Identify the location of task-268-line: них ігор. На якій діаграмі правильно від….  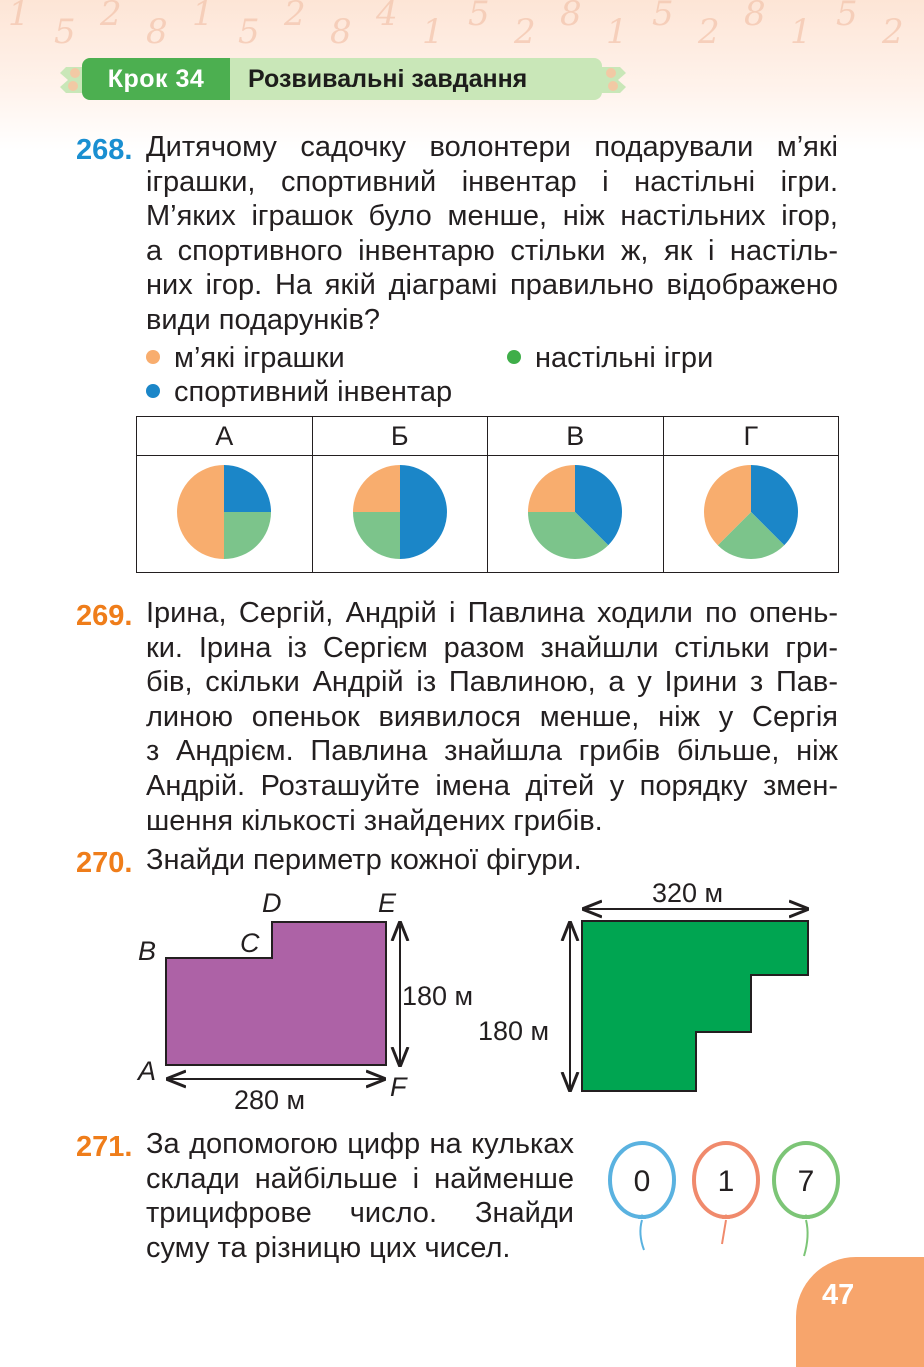
(492, 285).